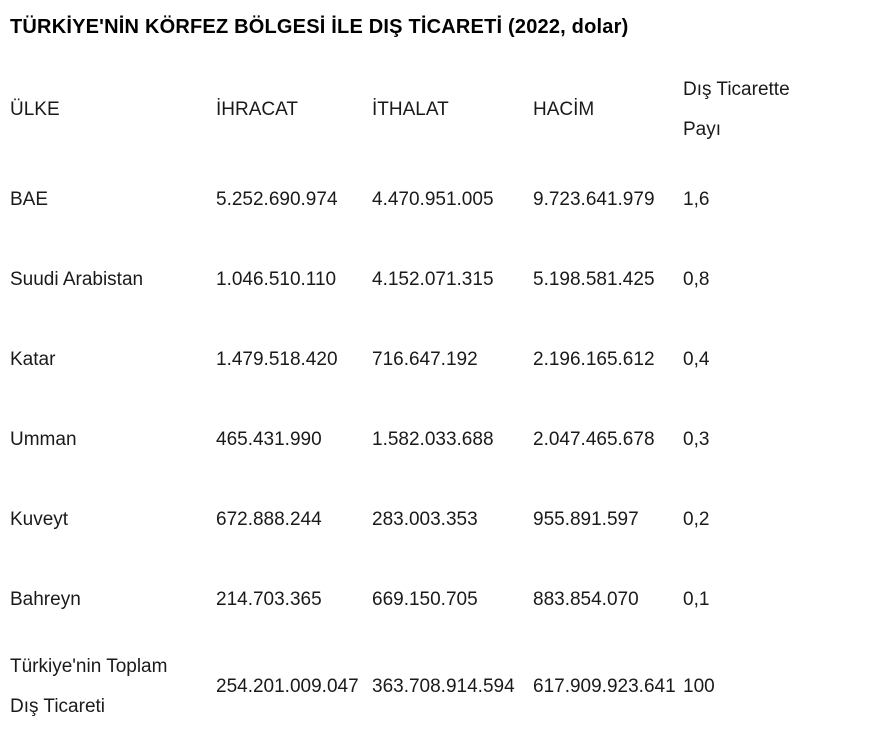  I want to click on cell-share: 1,6, so click(696, 199).